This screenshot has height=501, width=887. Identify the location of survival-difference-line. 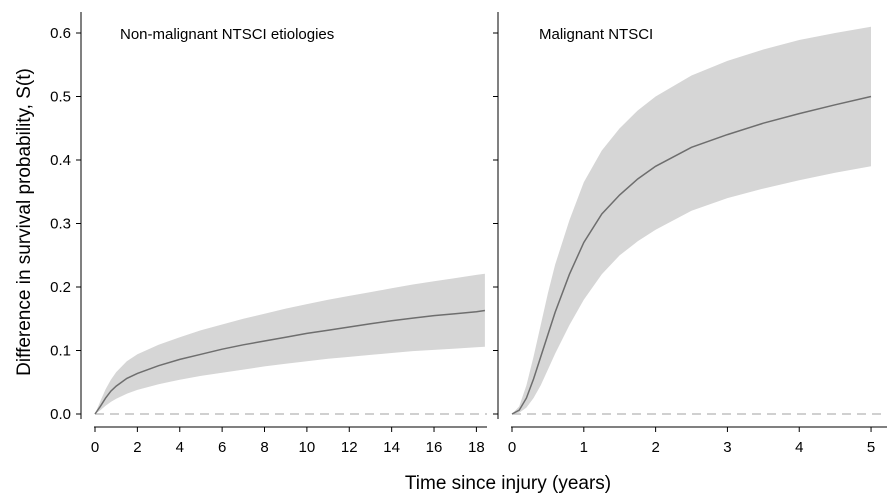
(290, 362).